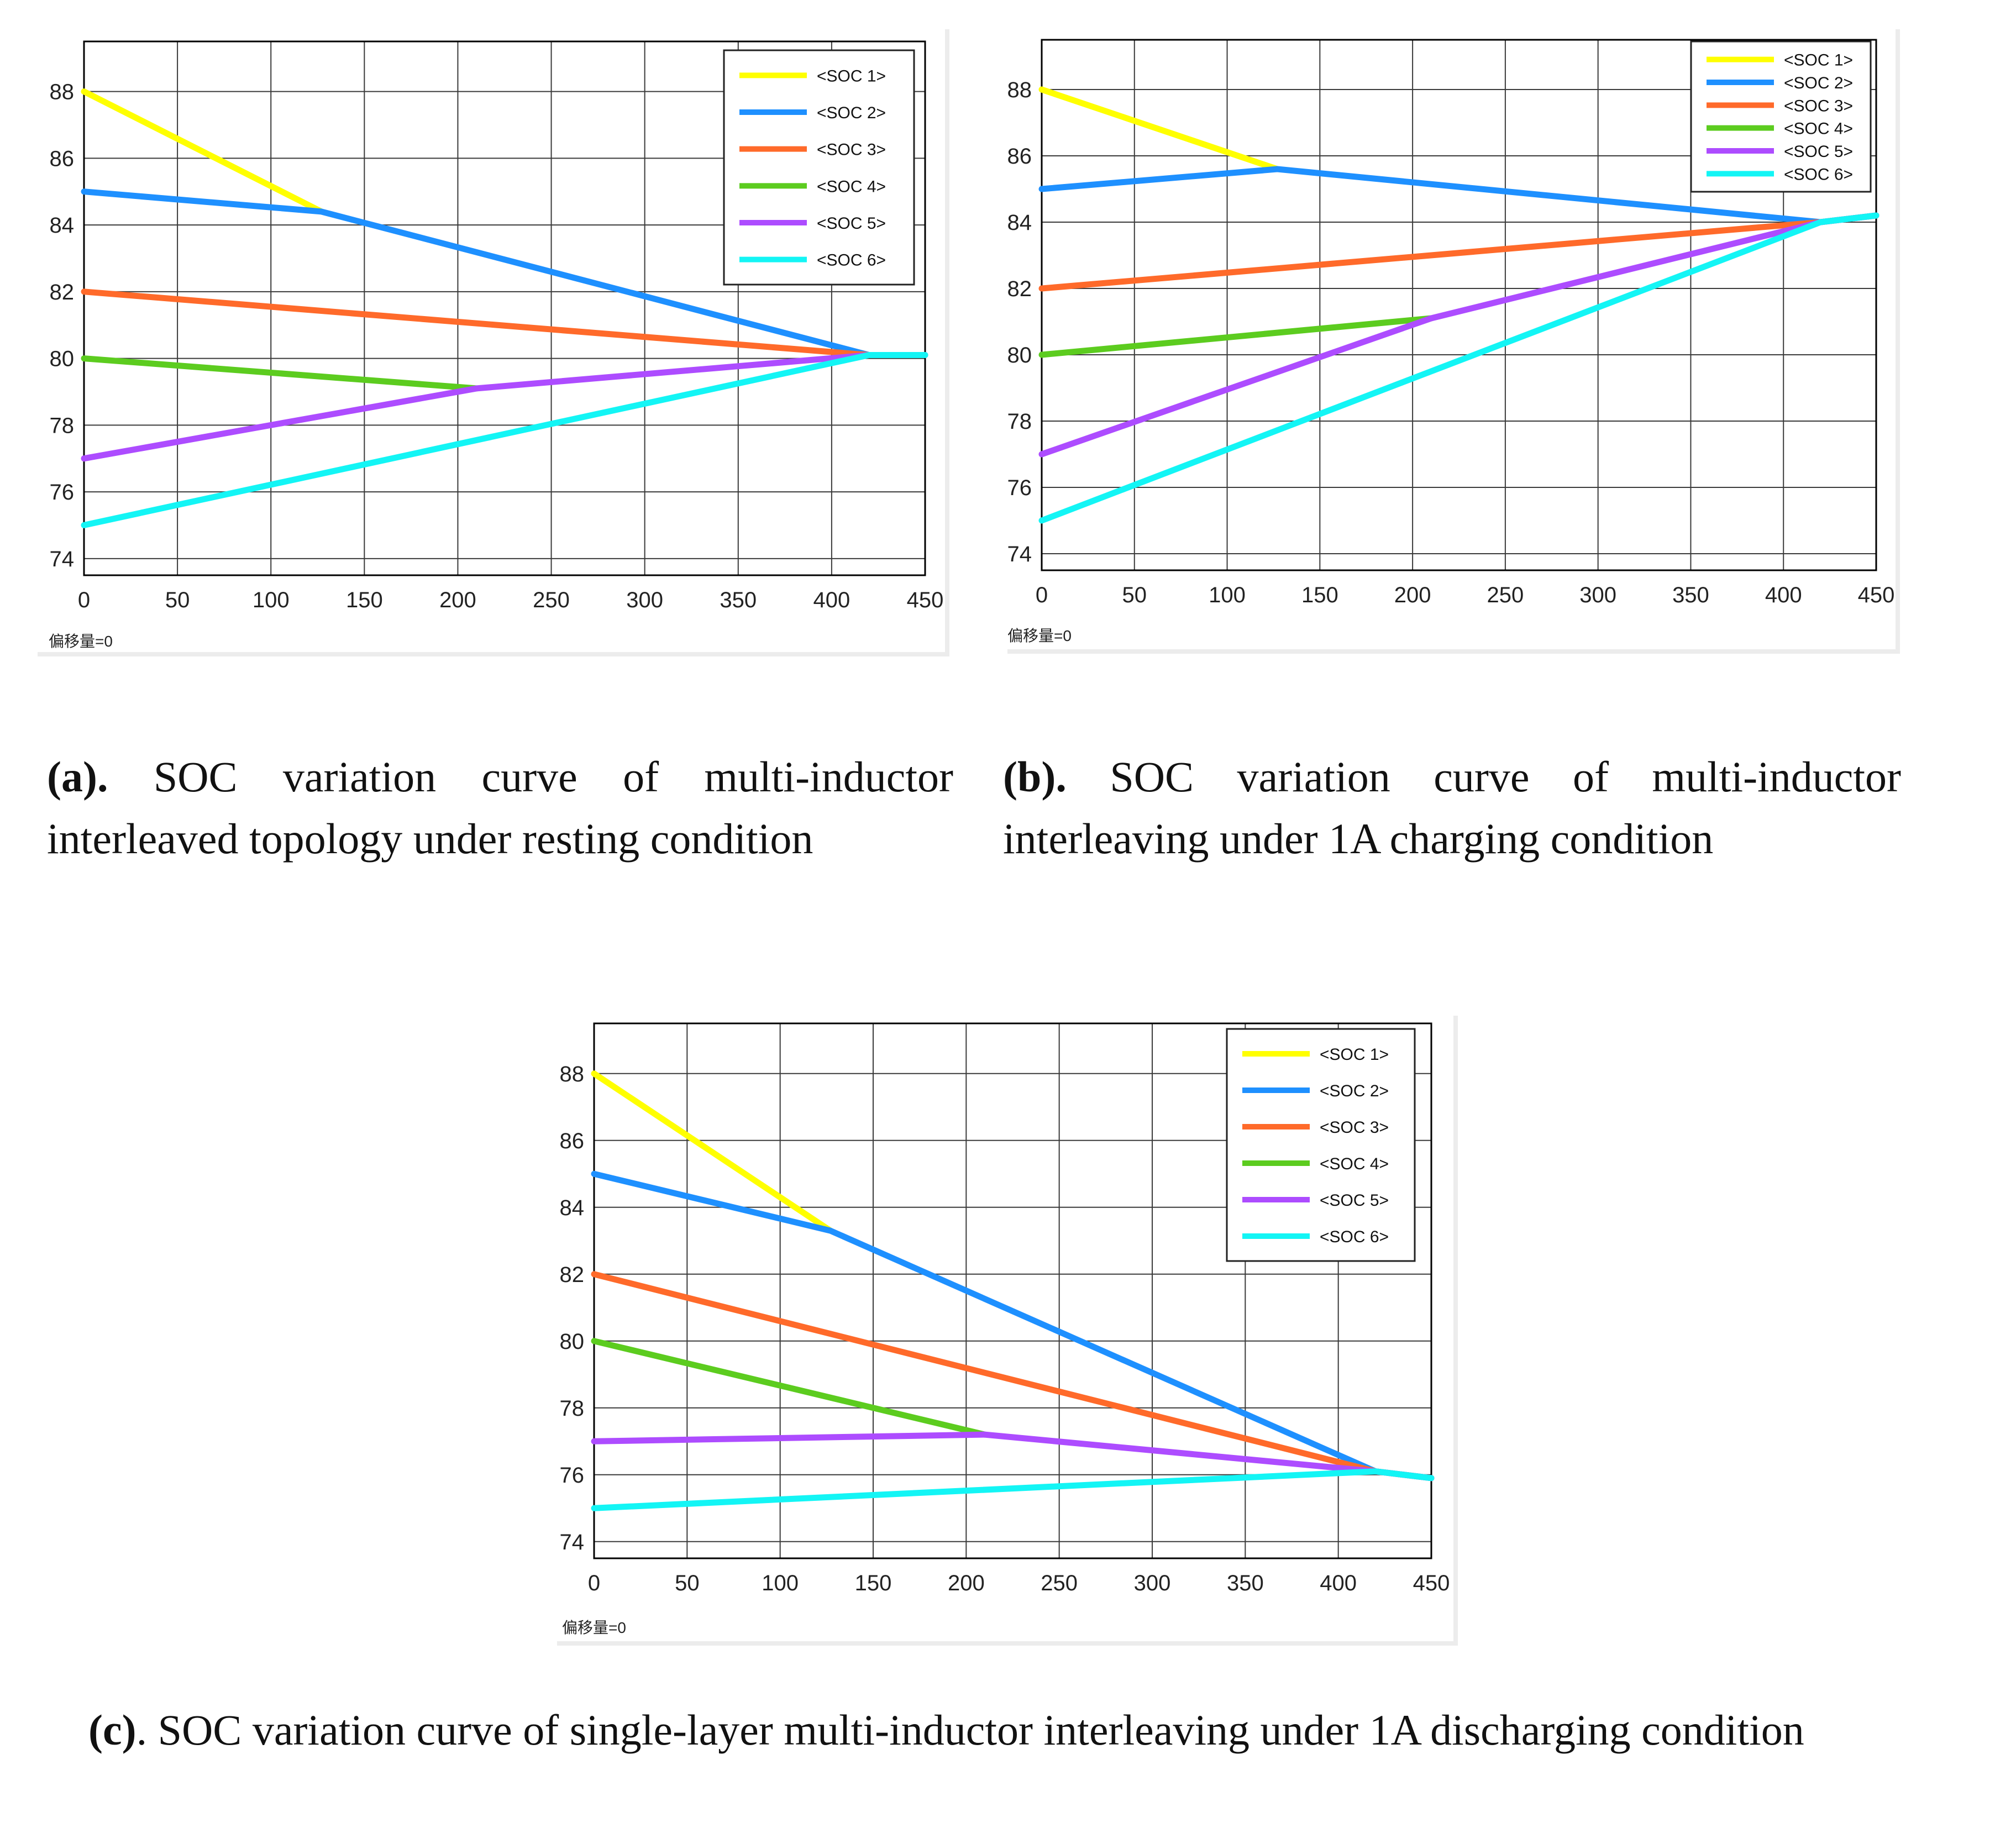  Describe the element at coordinates (112, 1730) in the screenshot. I see `caption-c-label: (c)` at that location.